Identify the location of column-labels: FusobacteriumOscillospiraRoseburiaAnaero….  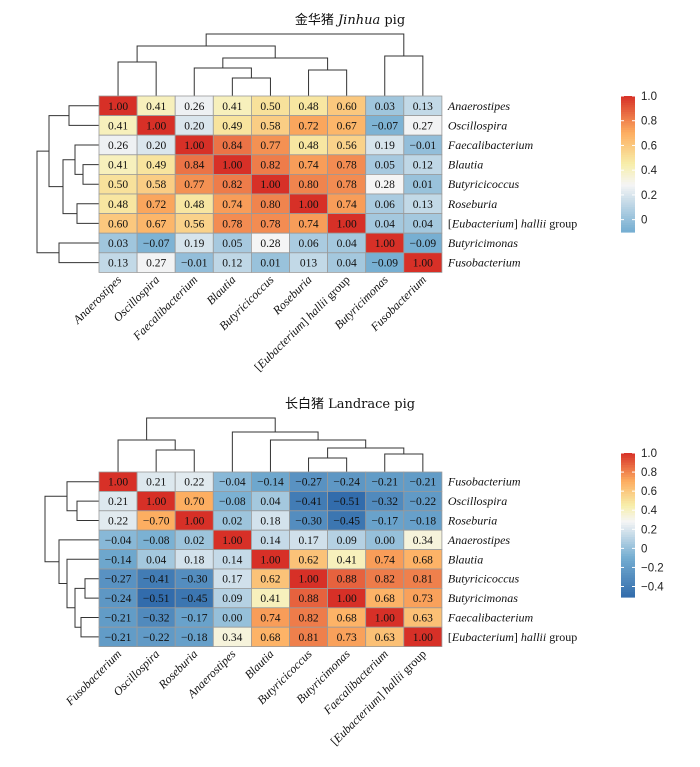
(245, 698).